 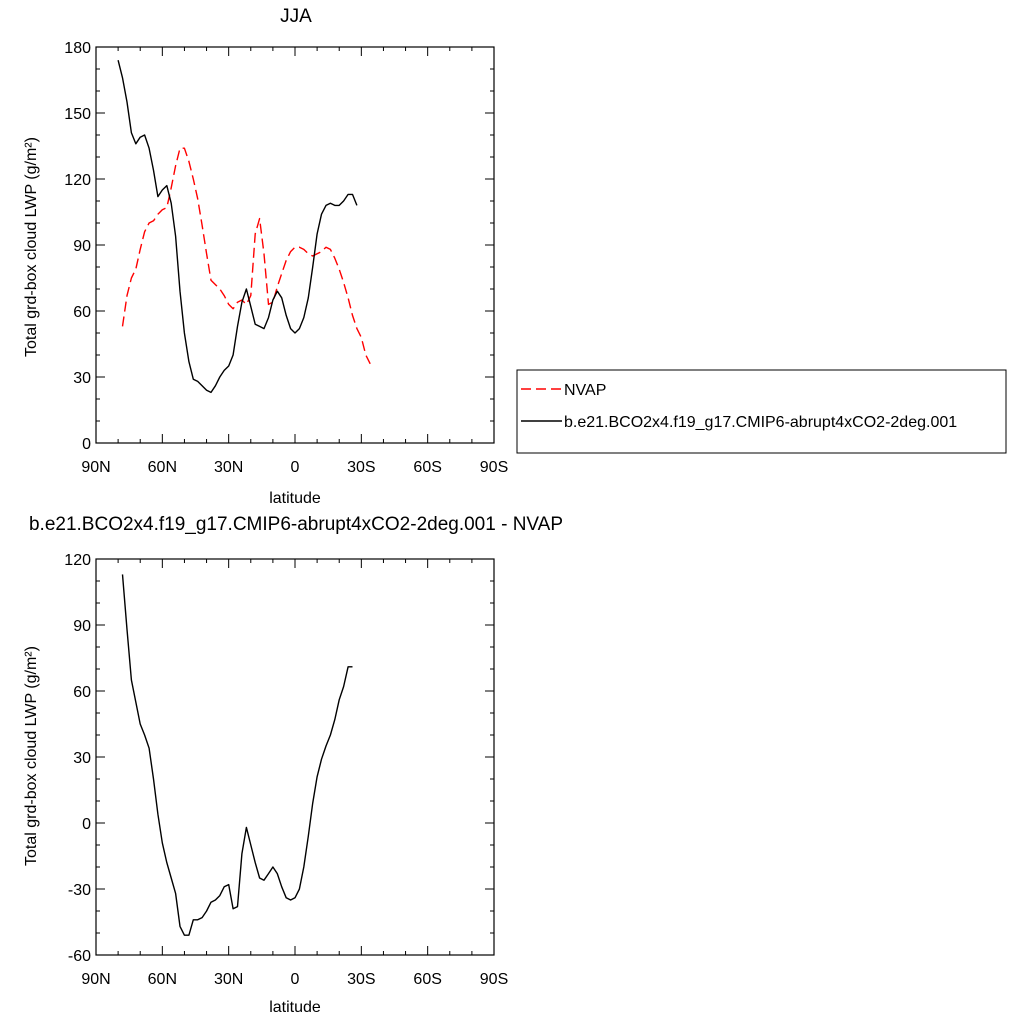 What do you see at coordinates (295, 467) in the screenshot?
I see `top-x-tick-label: 0` at bounding box center [295, 467].